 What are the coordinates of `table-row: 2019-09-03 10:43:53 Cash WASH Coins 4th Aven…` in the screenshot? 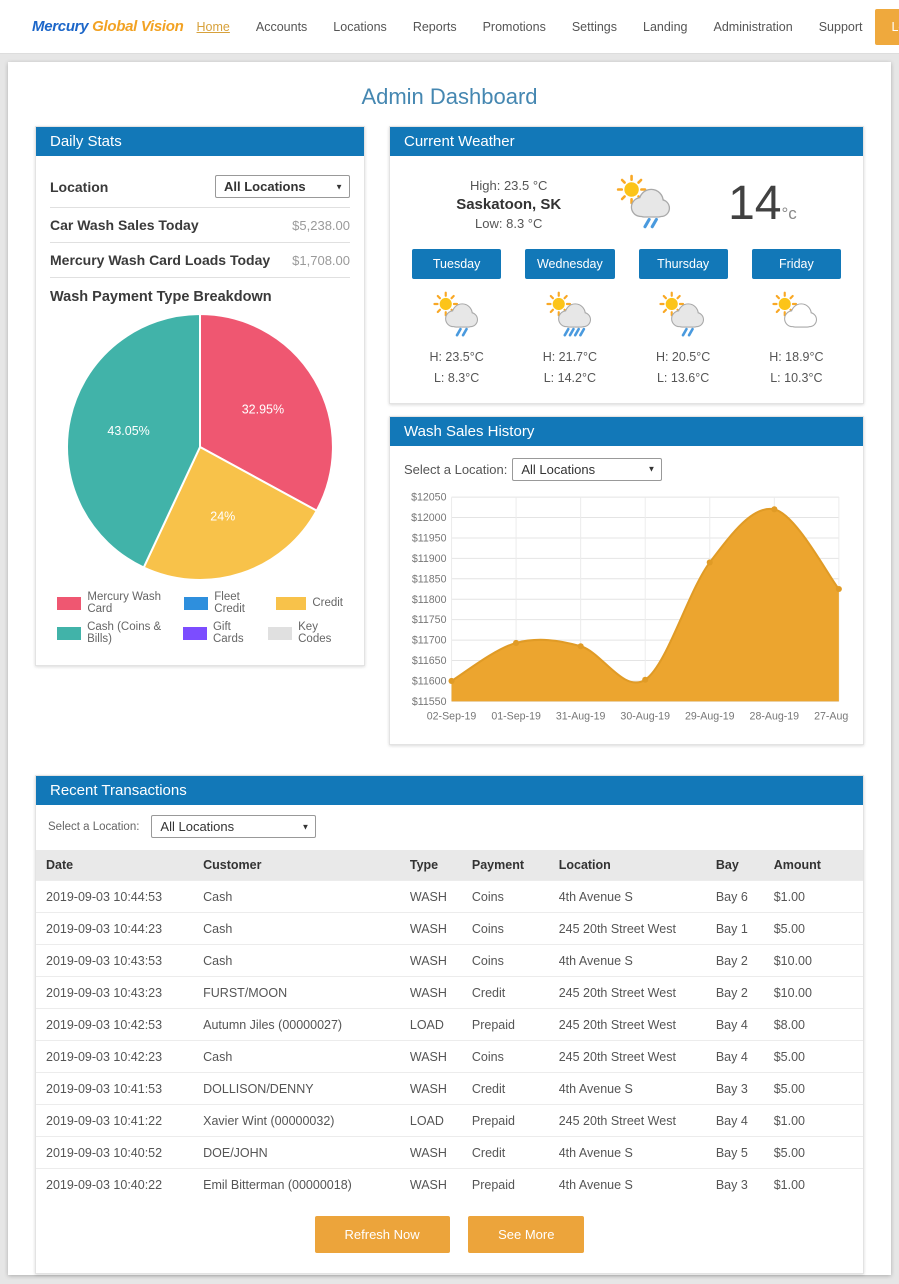 It's located at (449, 960).